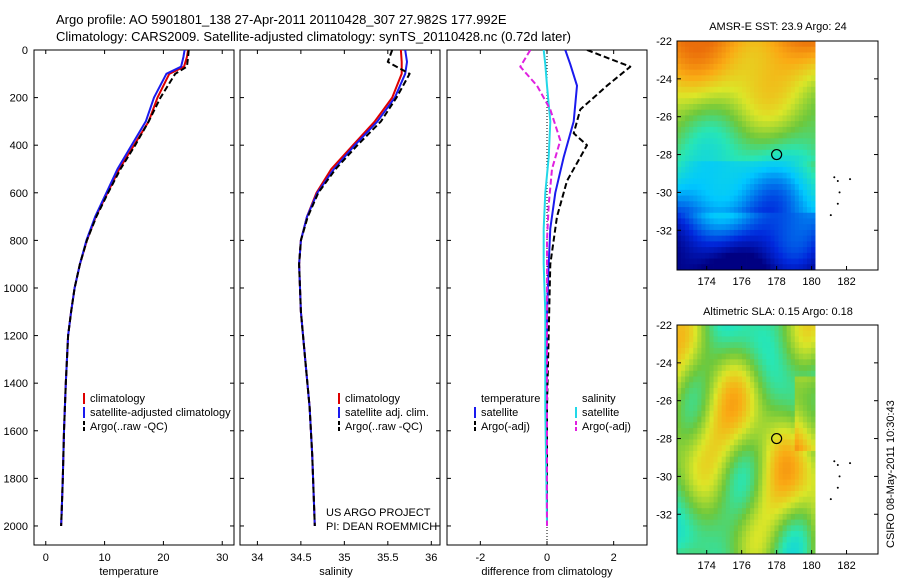  What do you see at coordinates (354, 288) in the screenshot?
I see `salinity-plot` at bounding box center [354, 288].